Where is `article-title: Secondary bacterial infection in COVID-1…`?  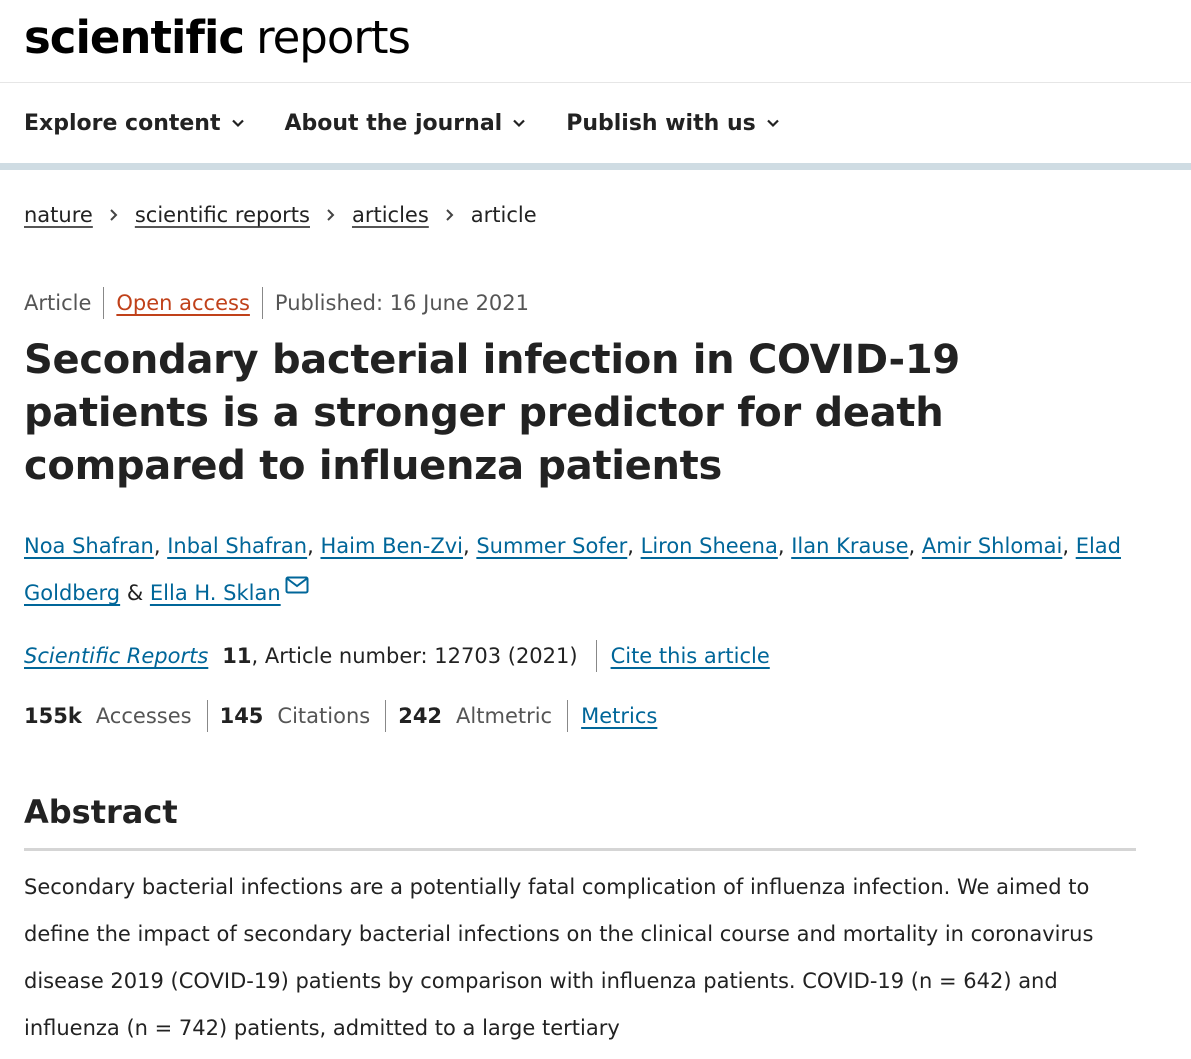 article-title: Secondary bacterial infection in COVID-1… is located at coordinates (492, 413).